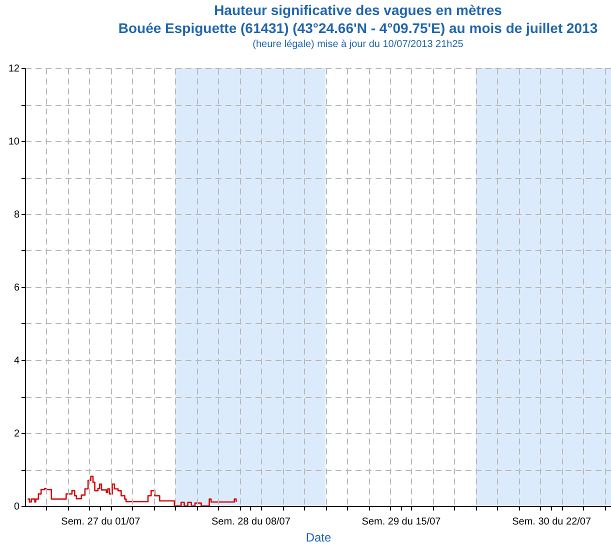 This screenshot has width=611, height=544. What do you see at coordinates (17, 361) in the screenshot?
I see `y-tick-label: 4` at bounding box center [17, 361].